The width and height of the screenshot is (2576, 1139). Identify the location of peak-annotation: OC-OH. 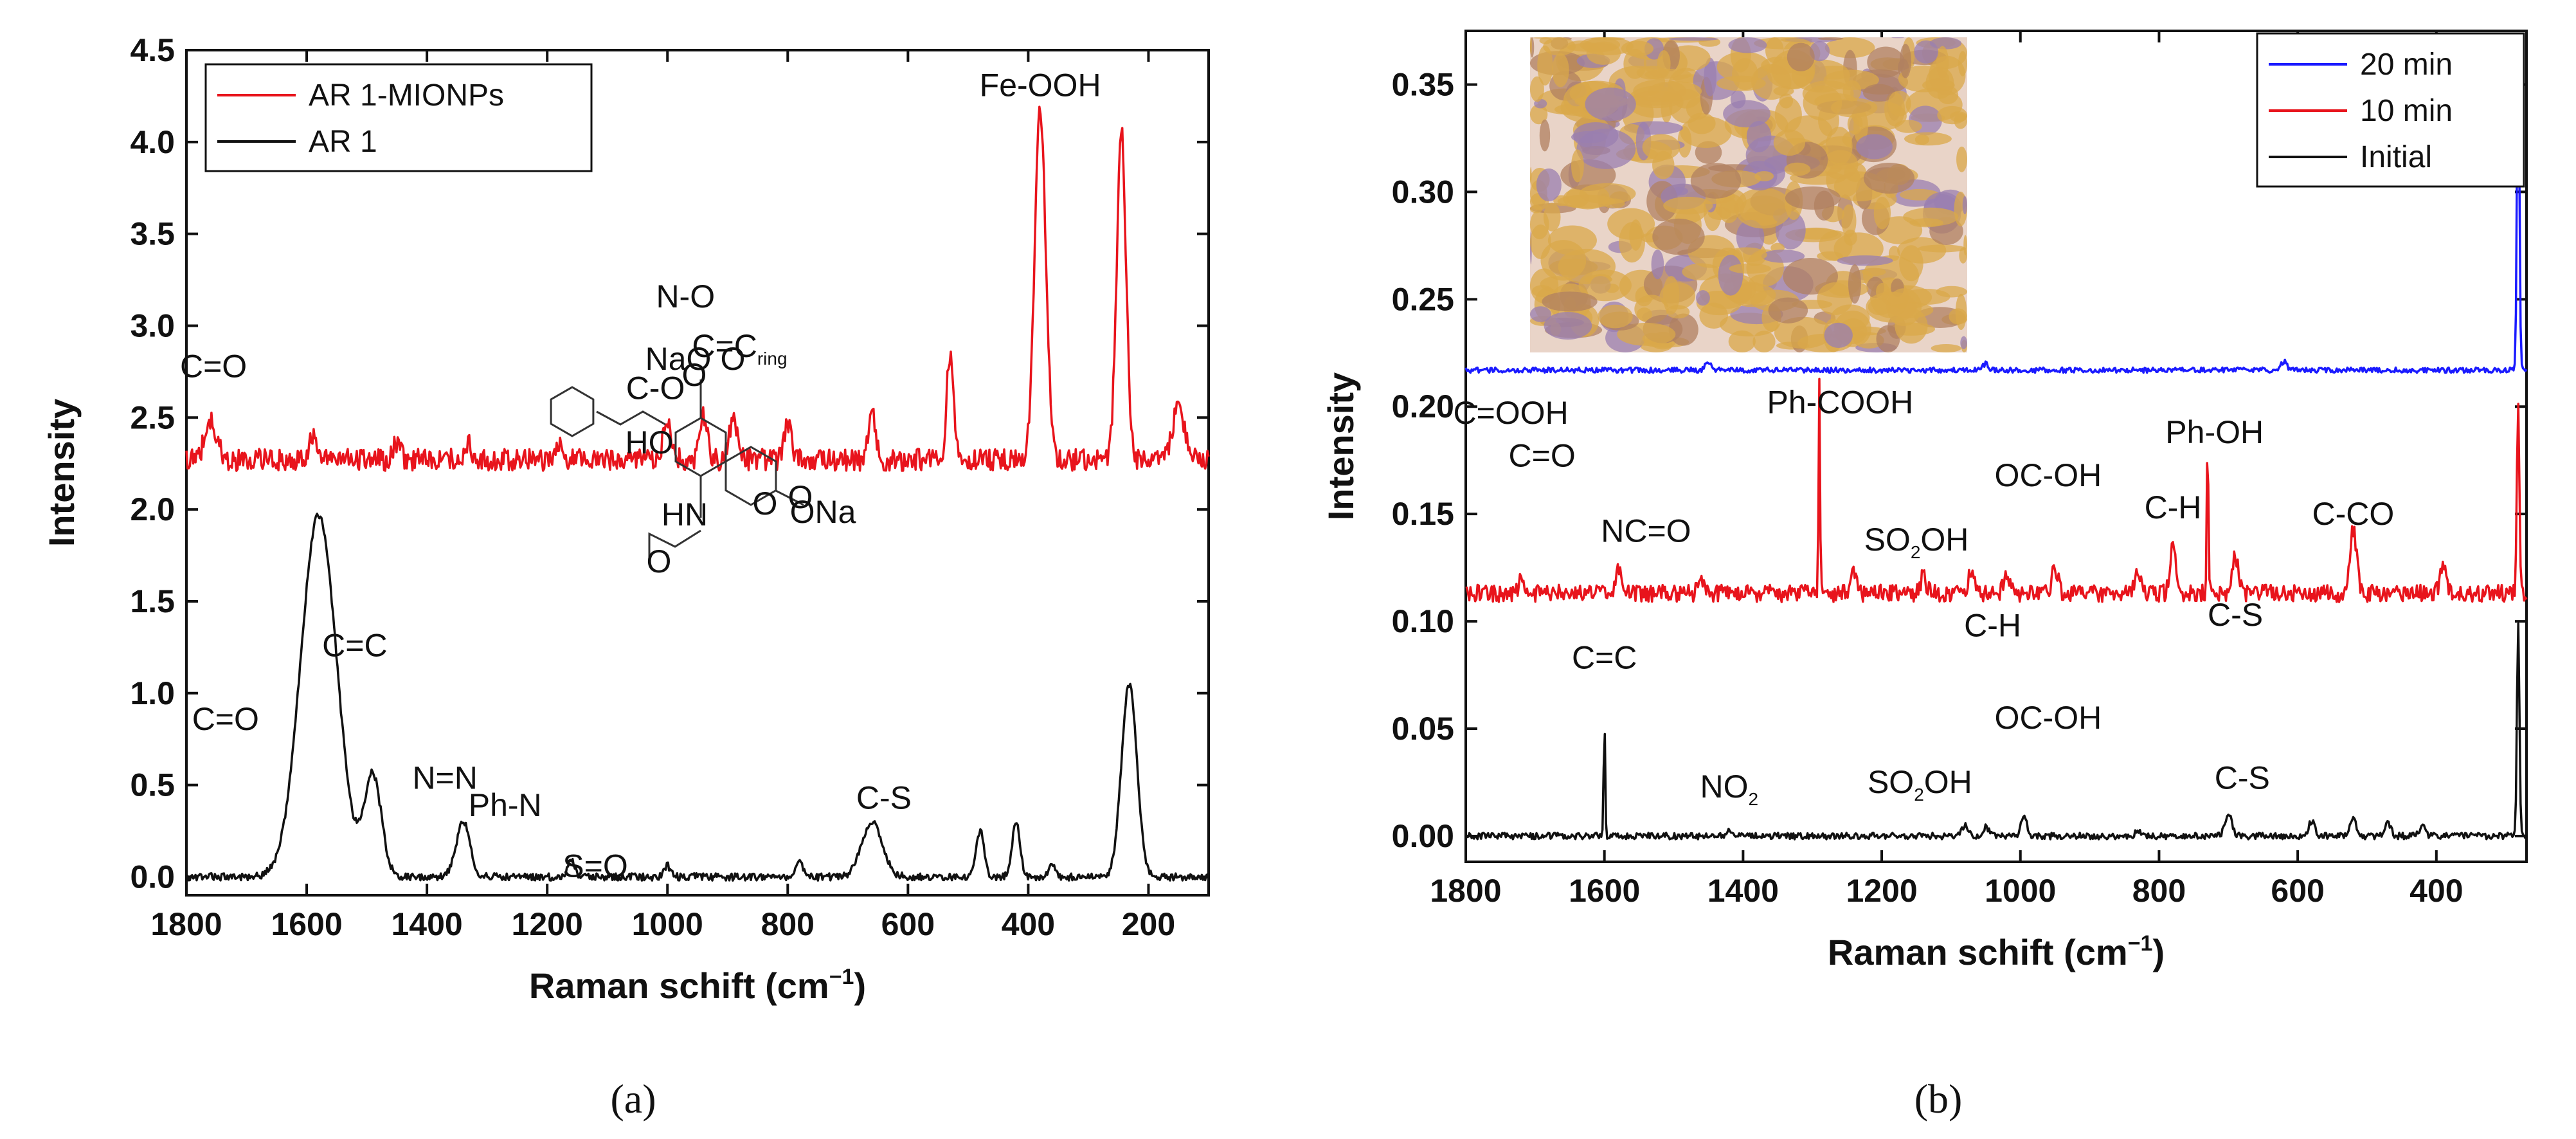
(2048, 475).